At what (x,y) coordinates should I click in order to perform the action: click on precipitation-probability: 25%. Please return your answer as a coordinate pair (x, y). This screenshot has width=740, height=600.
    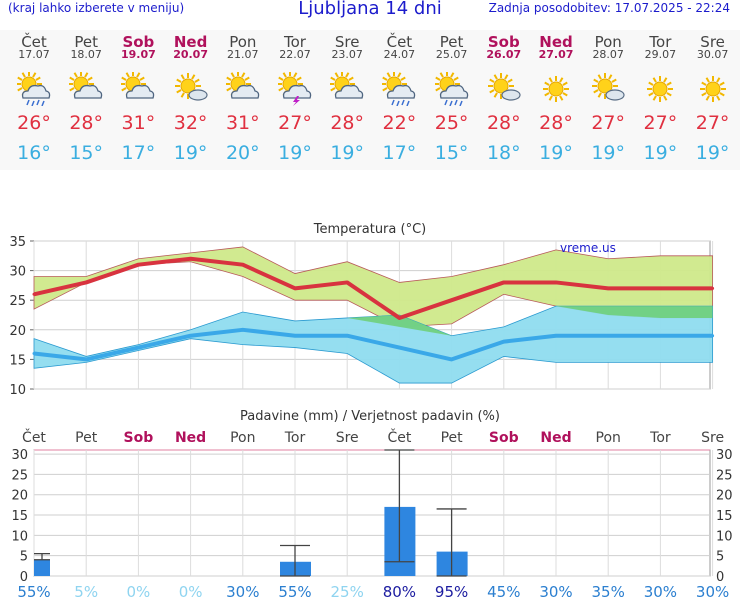
    Looking at the image, I should click on (347, 591).